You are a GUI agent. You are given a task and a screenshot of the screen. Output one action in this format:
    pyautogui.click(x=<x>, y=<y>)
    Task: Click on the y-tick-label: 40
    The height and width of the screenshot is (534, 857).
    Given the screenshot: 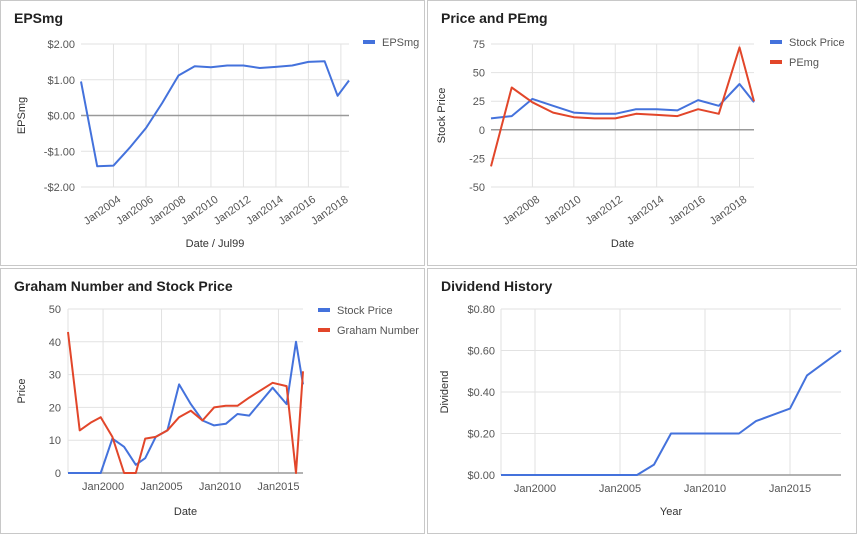 What is the action you would take?
    pyautogui.click(x=55, y=343)
    